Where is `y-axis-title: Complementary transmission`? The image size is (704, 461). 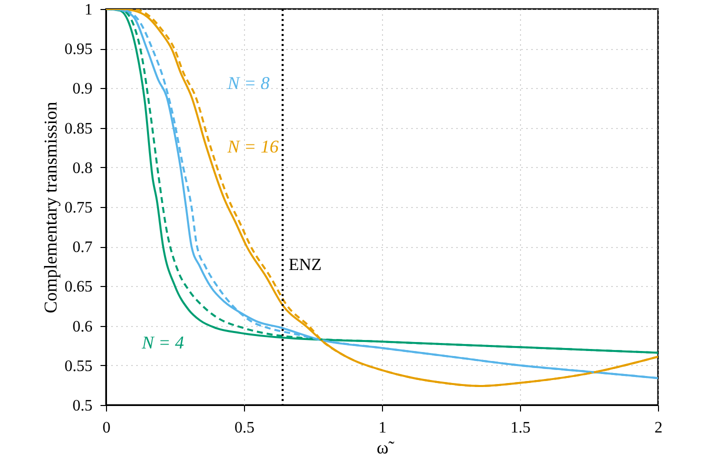
y-axis-title: Complementary transmission is located at coordinates (50, 208).